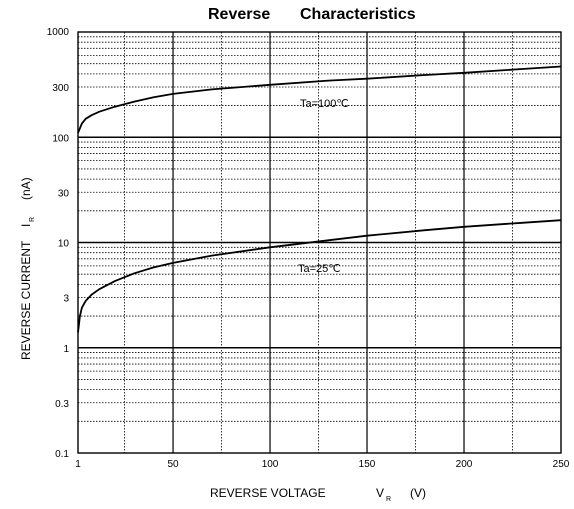  I want to click on y-tick-label: 30, so click(64, 193).